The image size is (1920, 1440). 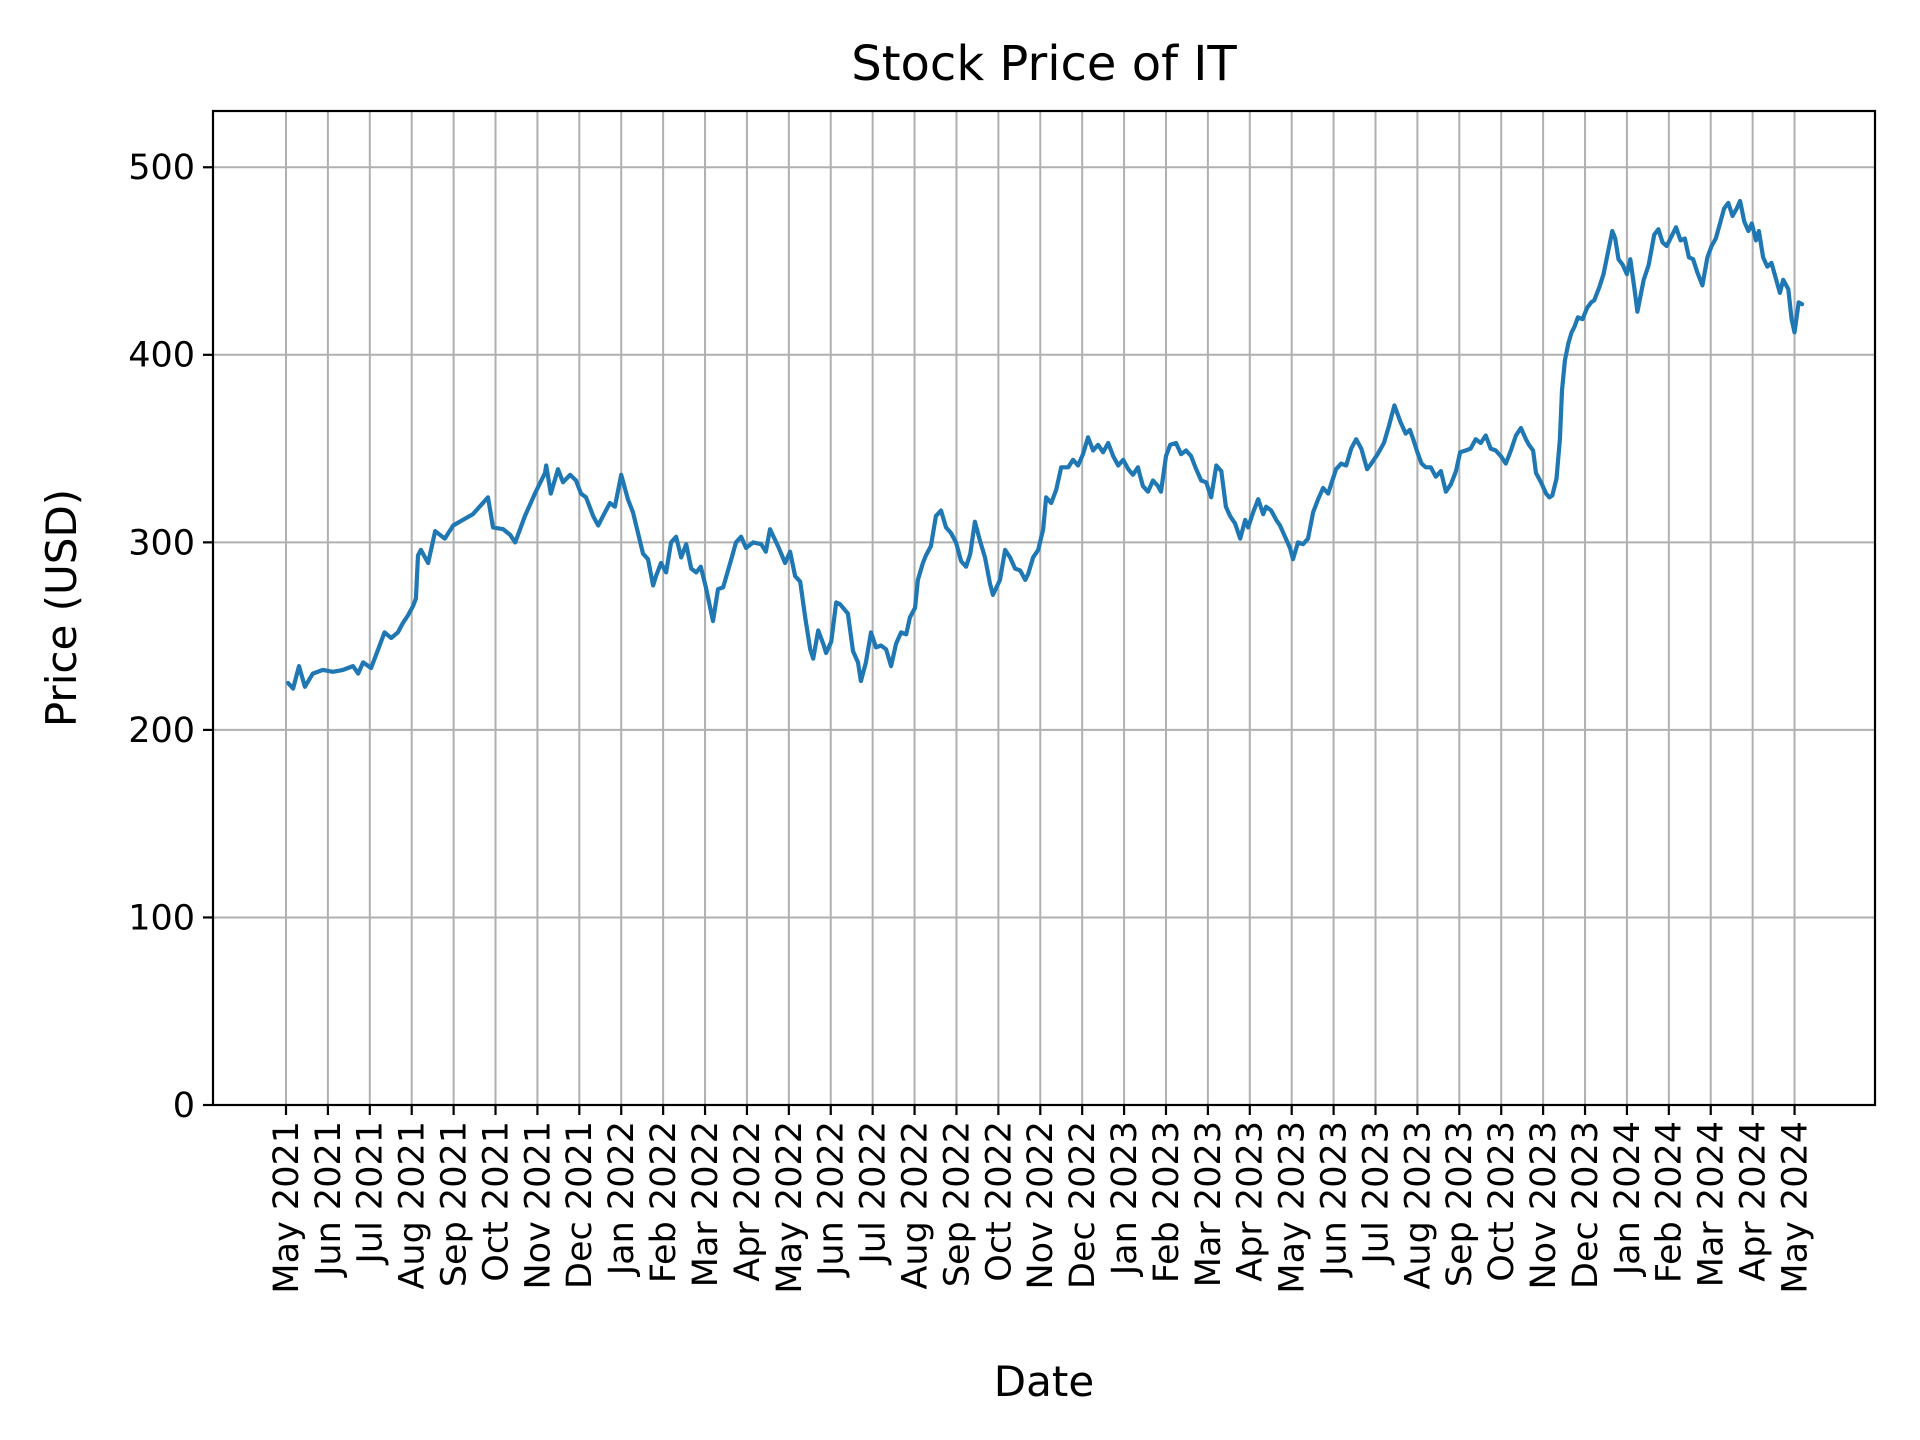 What do you see at coordinates (61, 608) in the screenshot?
I see `y-axis-label: Price (USD)` at bounding box center [61, 608].